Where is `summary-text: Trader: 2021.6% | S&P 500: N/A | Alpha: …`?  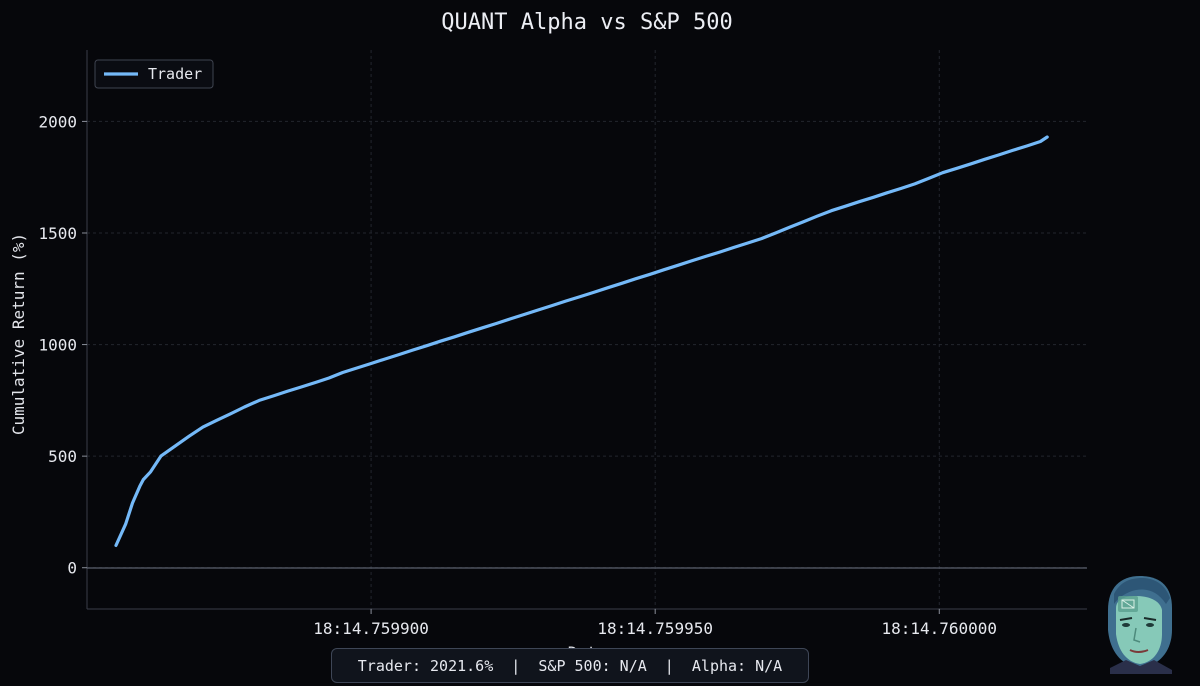 summary-text: Trader: 2021.6% | S&P 500: N/A | Alpha: … is located at coordinates (570, 665).